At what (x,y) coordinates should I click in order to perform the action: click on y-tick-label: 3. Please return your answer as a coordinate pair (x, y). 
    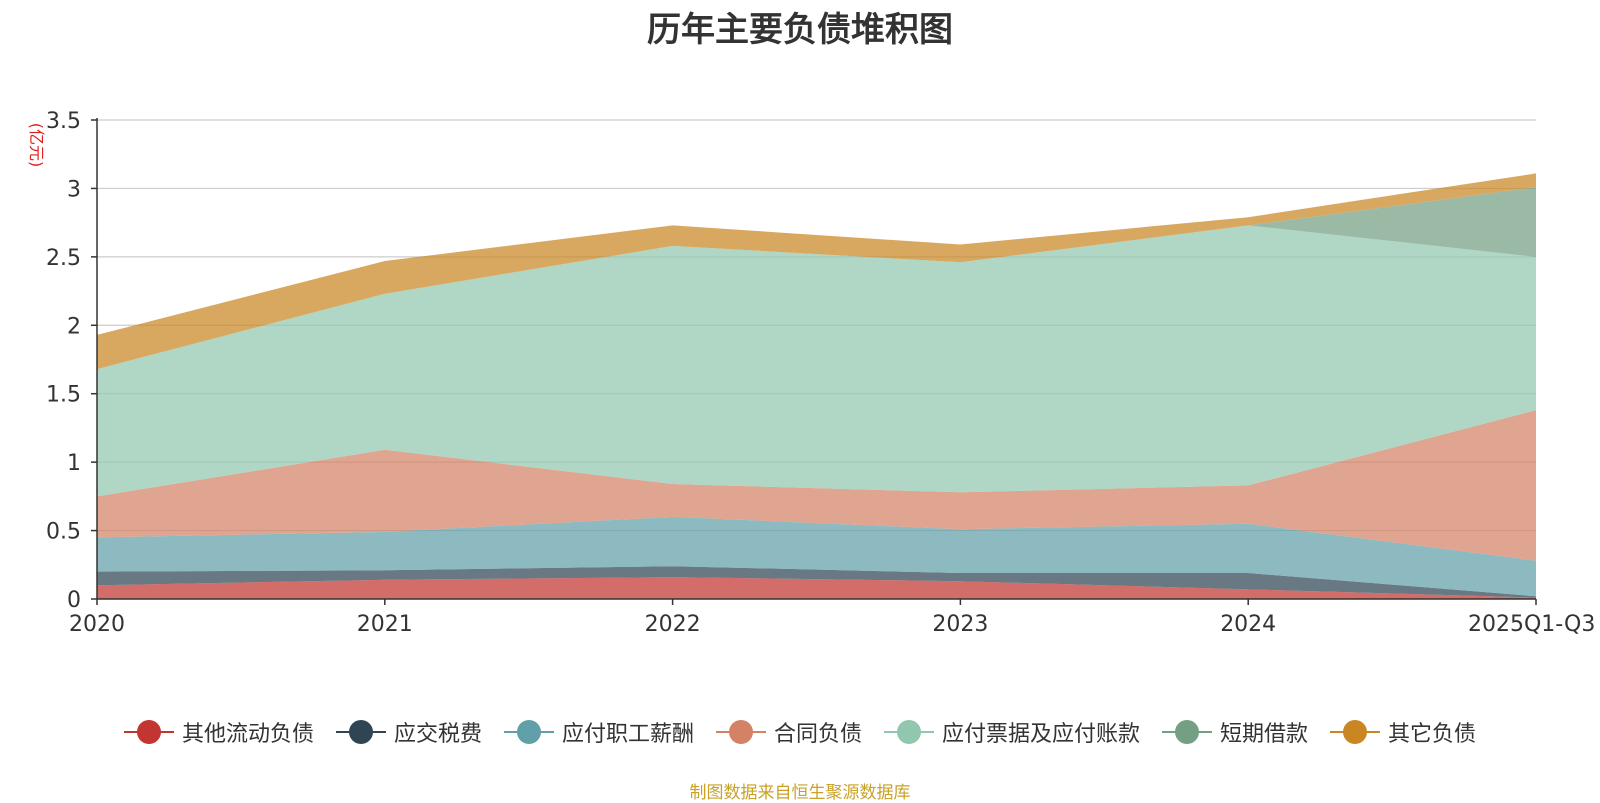
    Looking at the image, I should click on (74, 189).